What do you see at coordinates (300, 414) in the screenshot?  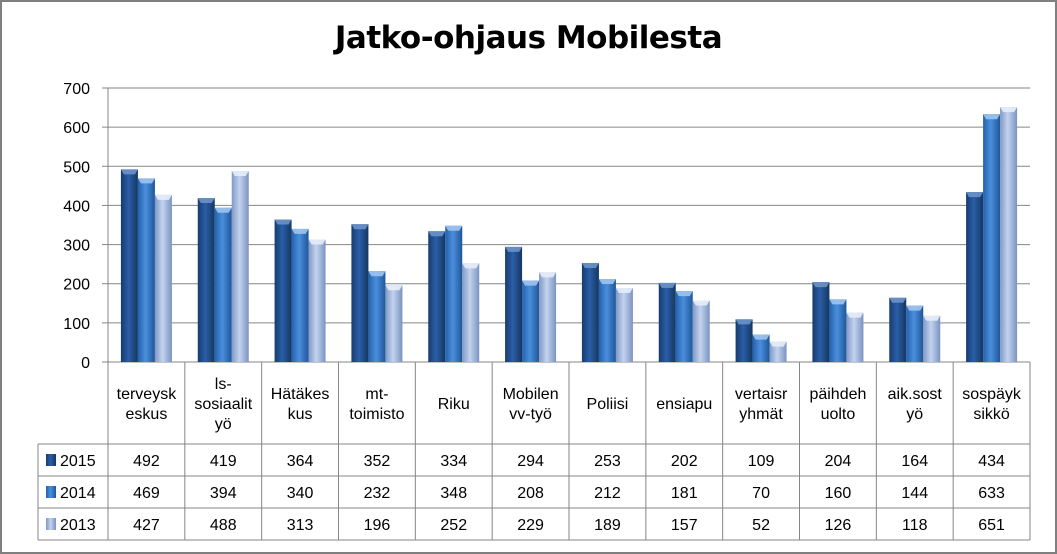 I see `category-label: kus` at bounding box center [300, 414].